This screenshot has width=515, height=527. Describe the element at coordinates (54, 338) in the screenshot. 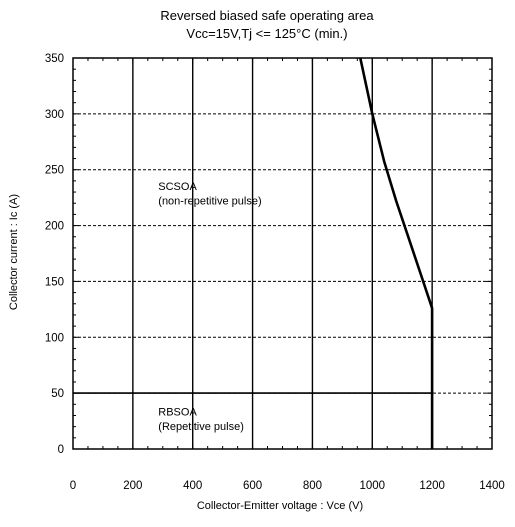

I see `y-tick-label: 100` at that location.